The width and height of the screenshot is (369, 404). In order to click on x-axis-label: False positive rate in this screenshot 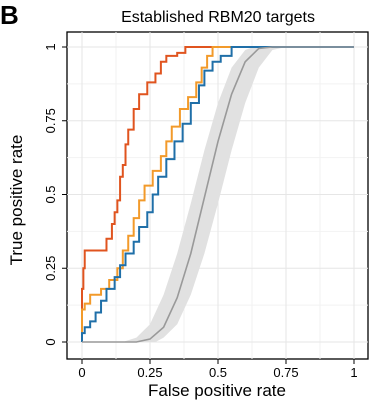, I will do `click(217, 390)`.